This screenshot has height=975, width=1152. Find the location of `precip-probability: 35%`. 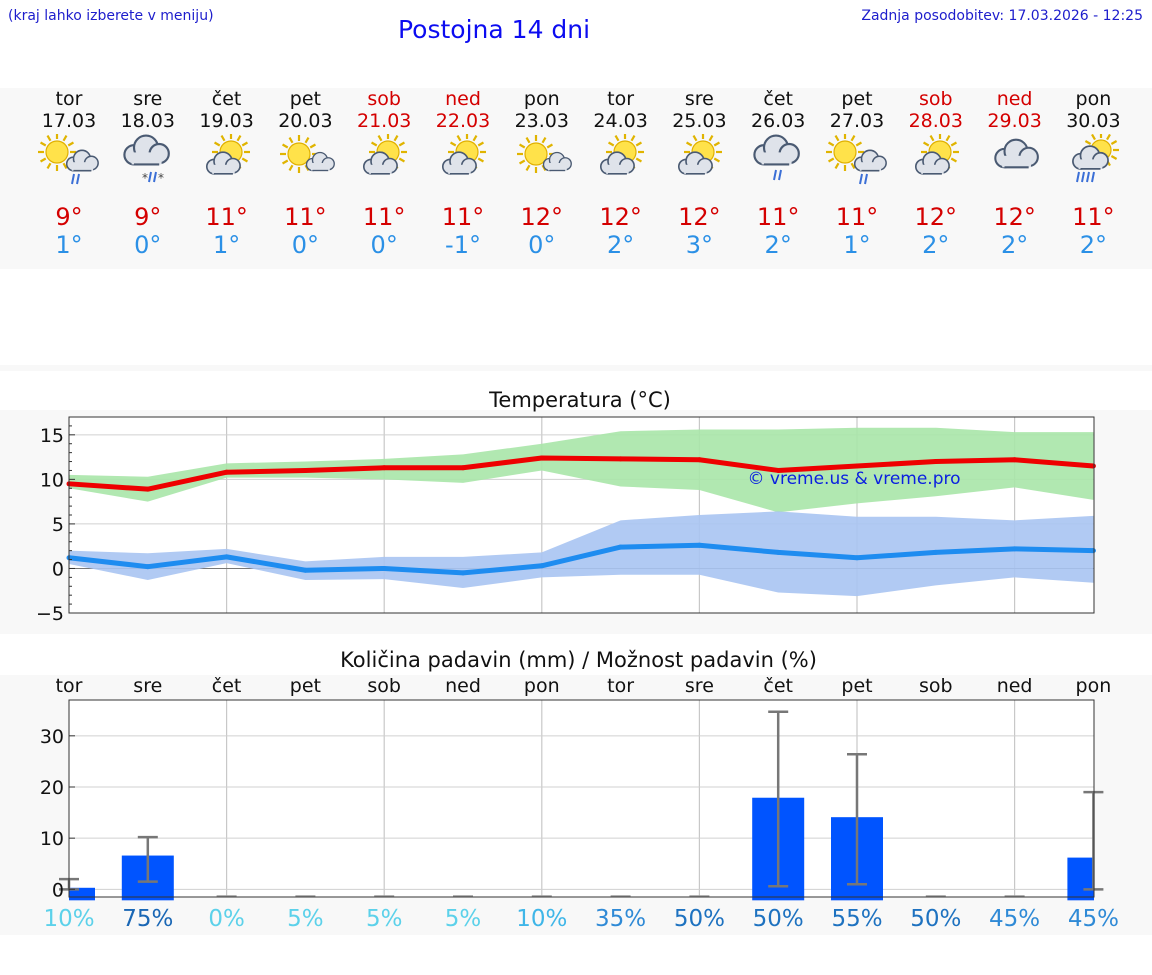

precip-probability: 35% is located at coordinates (620, 919).